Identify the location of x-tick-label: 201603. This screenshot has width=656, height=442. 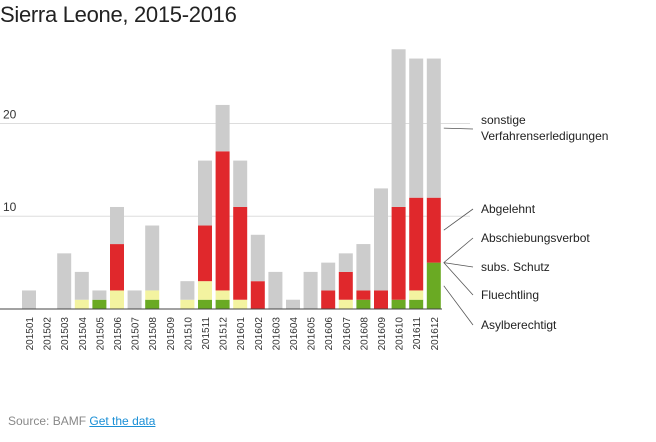
(276, 334).